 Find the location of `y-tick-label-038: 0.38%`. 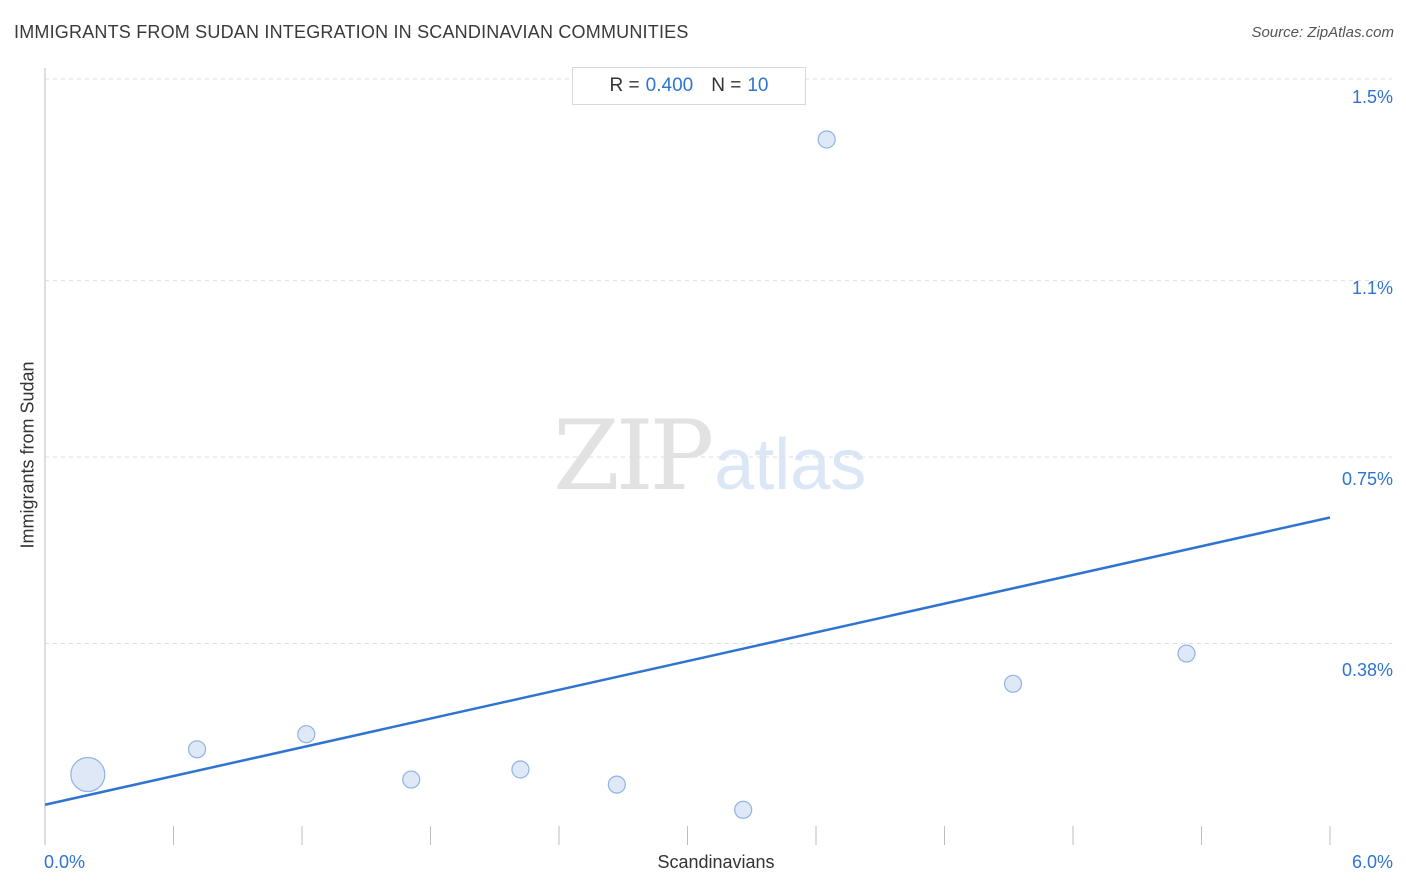

y-tick-label-038: 0.38% is located at coordinates (1367, 670).